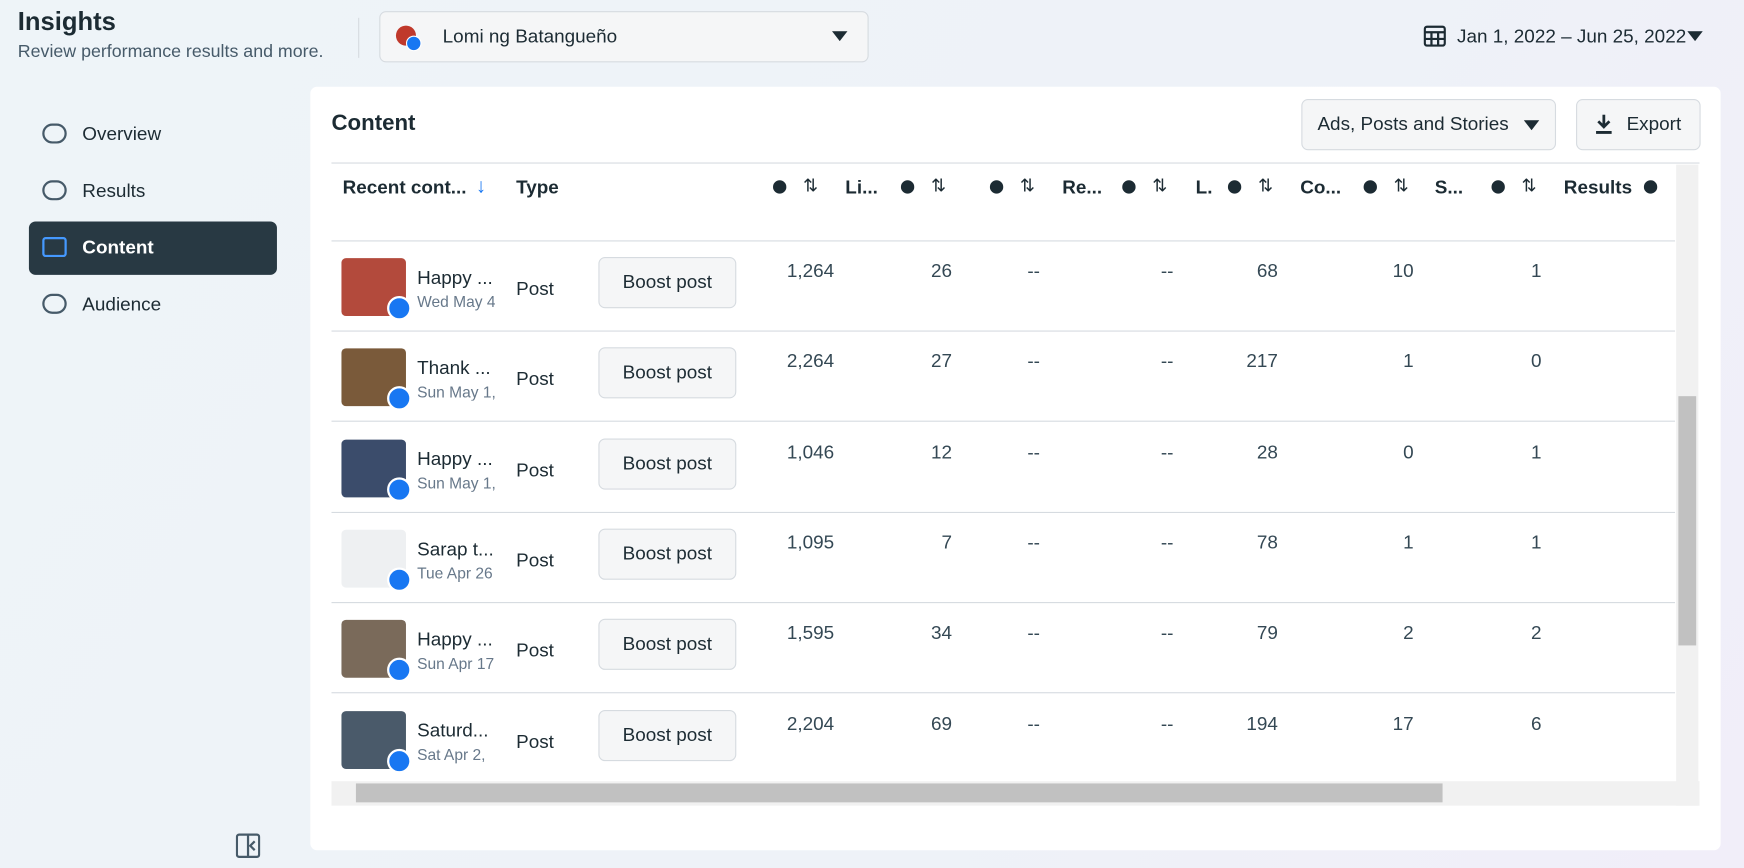 This screenshot has height=868, width=1744. What do you see at coordinates (810, 542) in the screenshot?
I see `metric: 1,095` at bounding box center [810, 542].